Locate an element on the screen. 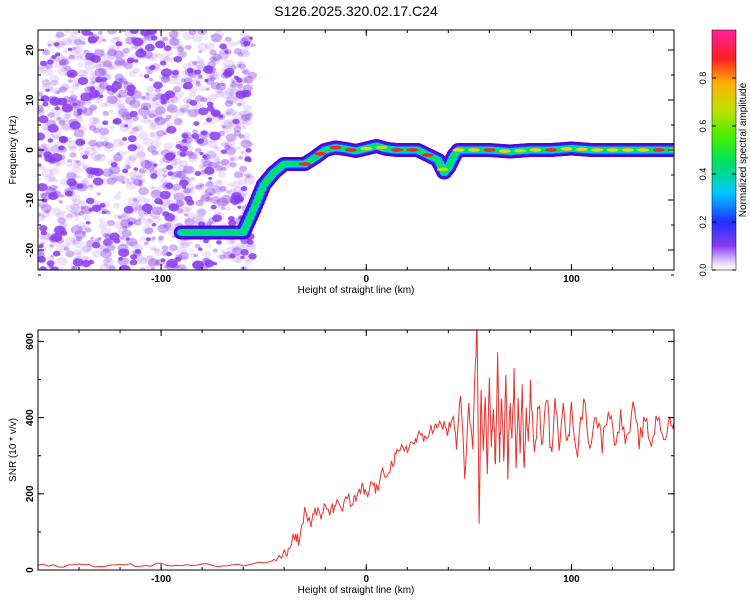  colorbar-gradient is located at coordinates (724, 150).